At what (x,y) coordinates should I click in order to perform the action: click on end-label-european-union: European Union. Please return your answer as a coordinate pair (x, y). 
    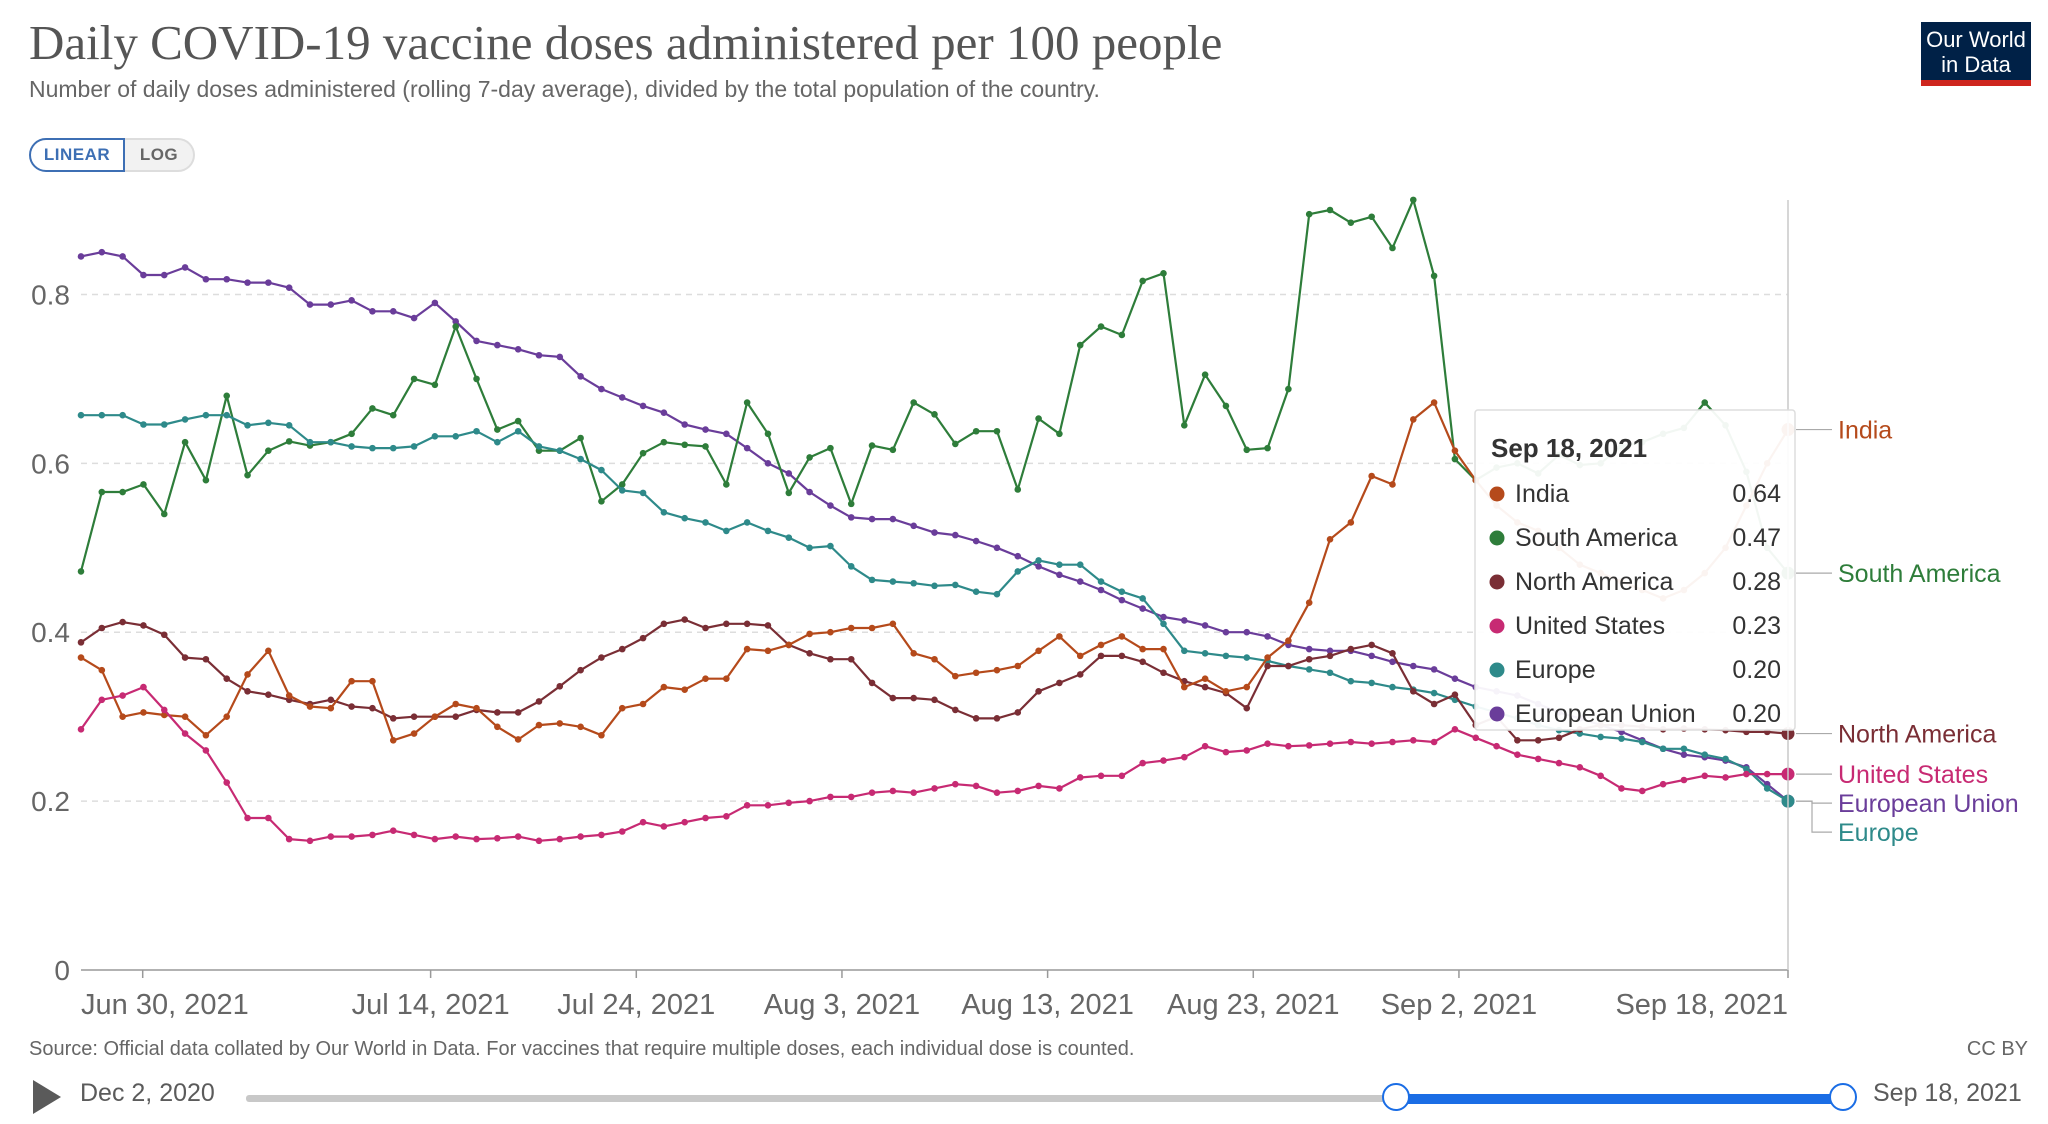
    Looking at the image, I should click on (1928, 804).